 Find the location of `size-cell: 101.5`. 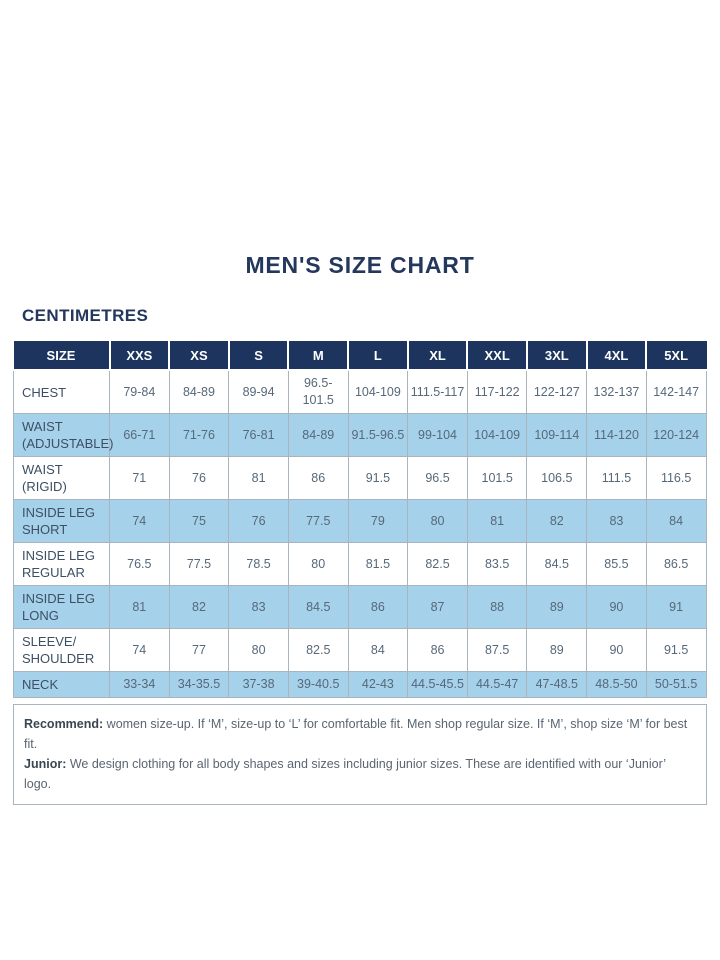

size-cell: 101.5 is located at coordinates (497, 478).